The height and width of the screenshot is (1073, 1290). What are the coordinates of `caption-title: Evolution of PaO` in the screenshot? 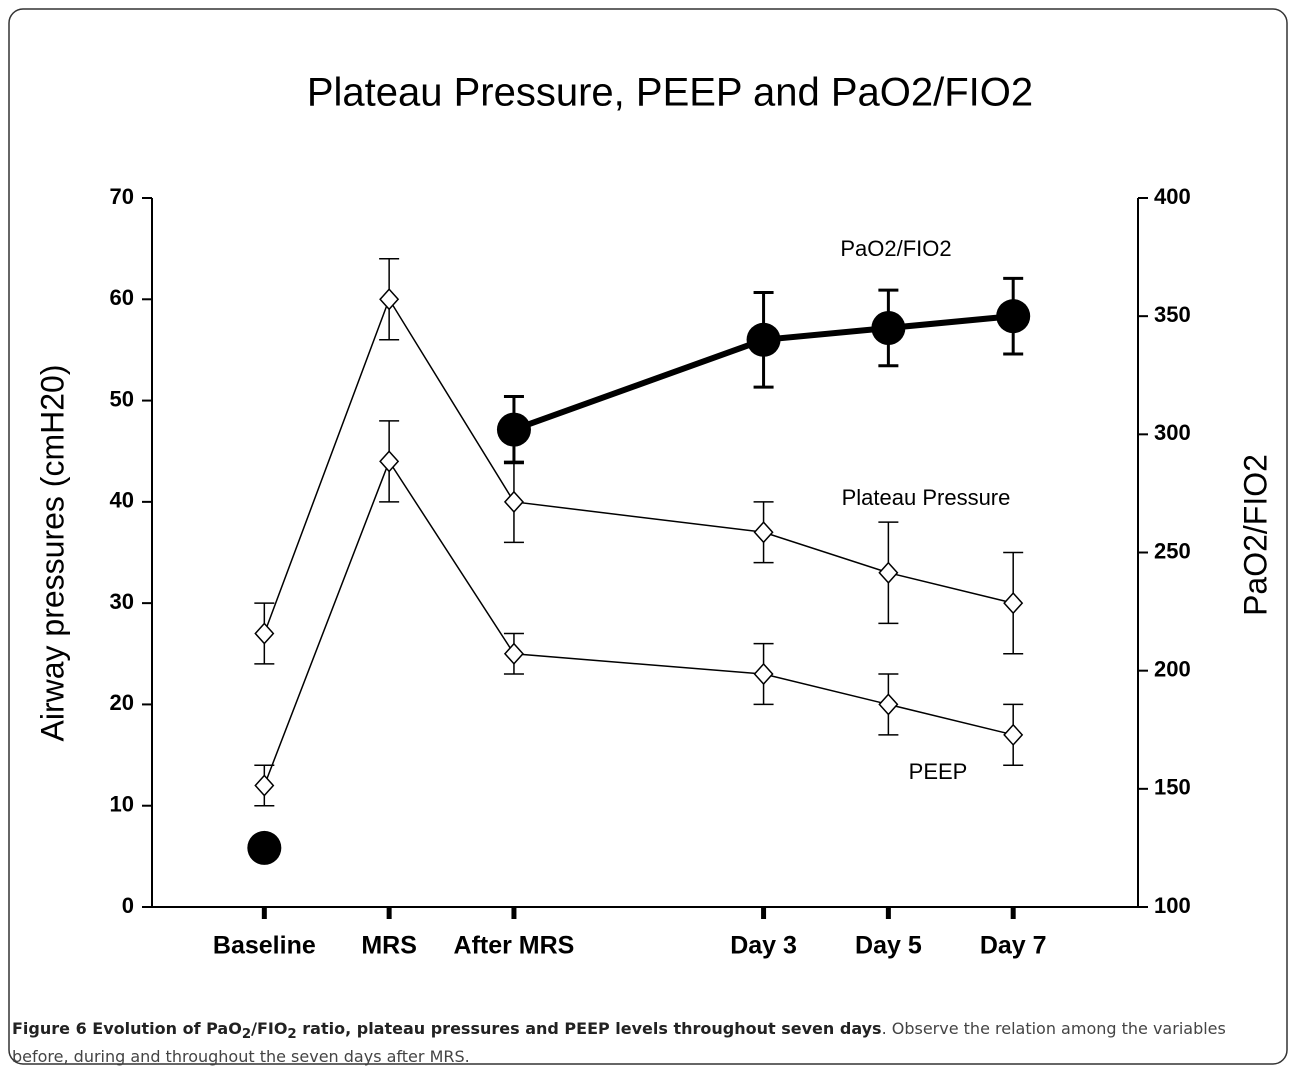 It's located at (167, 1028).